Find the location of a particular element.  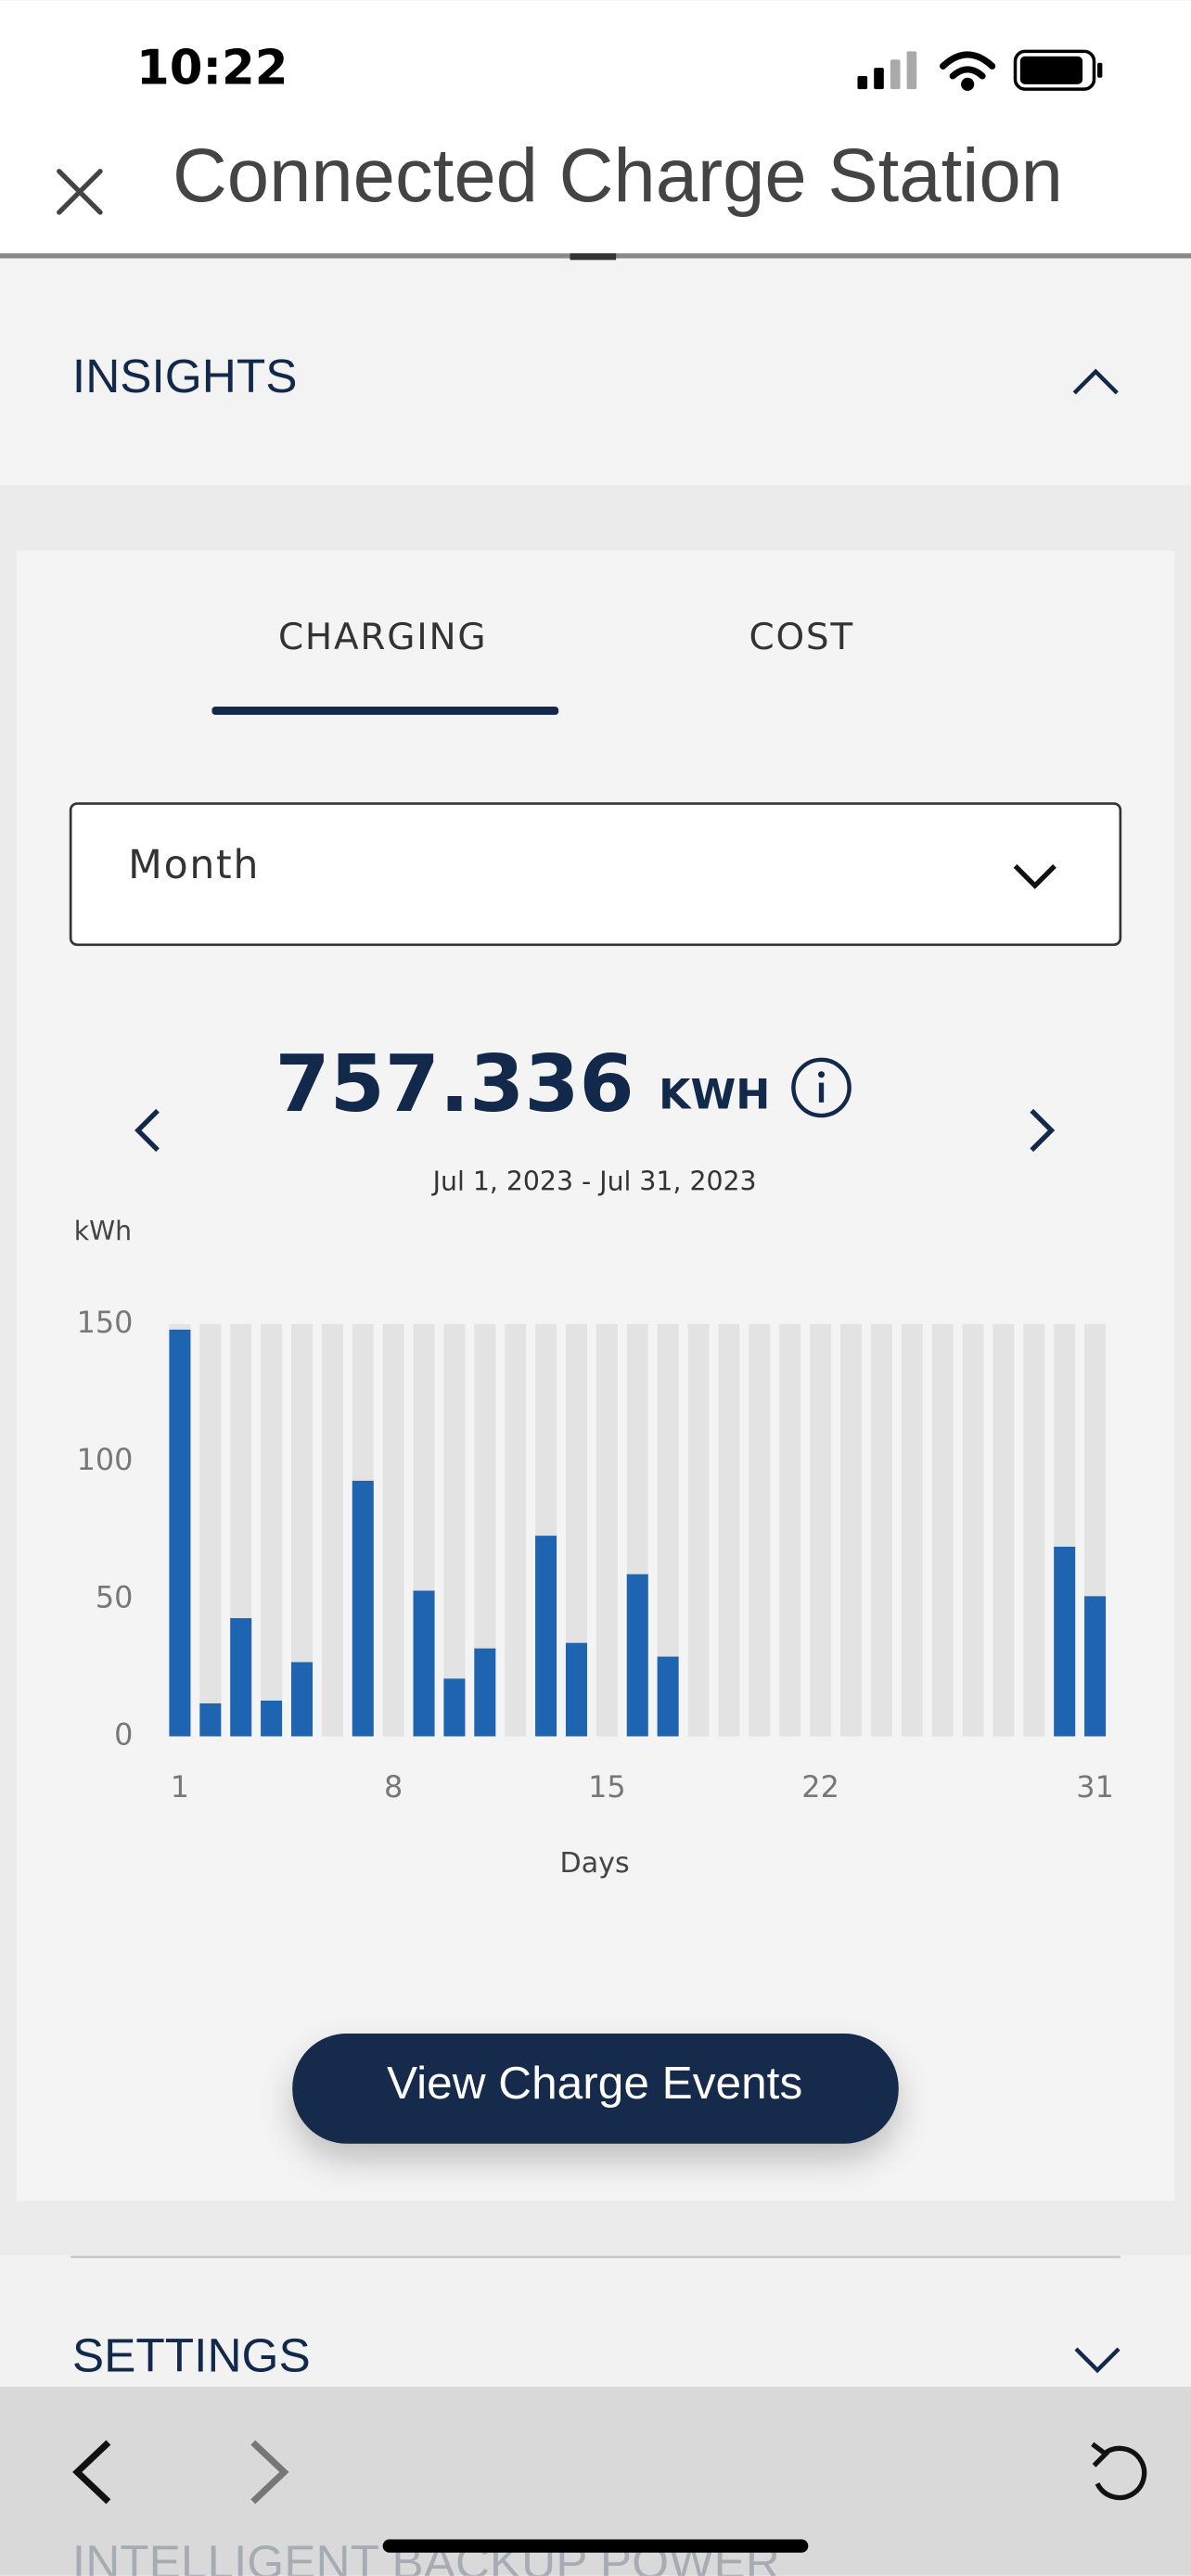

settings-bg is located at coordinates (595, 2321).